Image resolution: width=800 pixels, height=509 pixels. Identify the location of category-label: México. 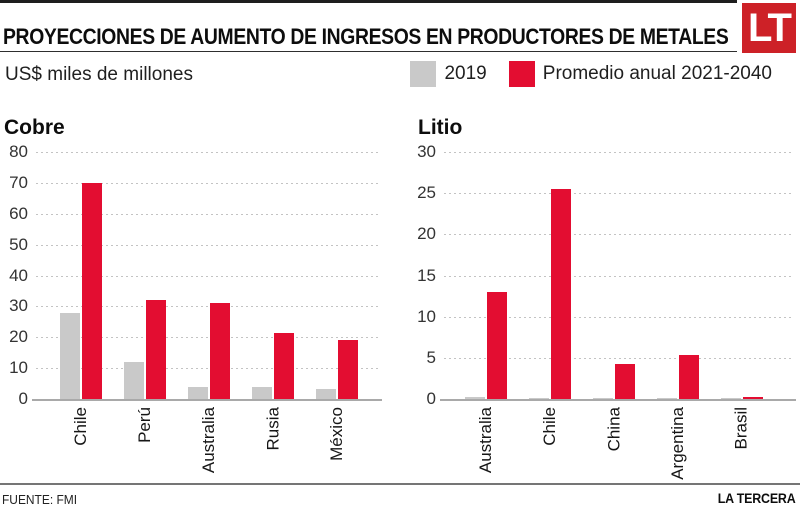
(336, 434).